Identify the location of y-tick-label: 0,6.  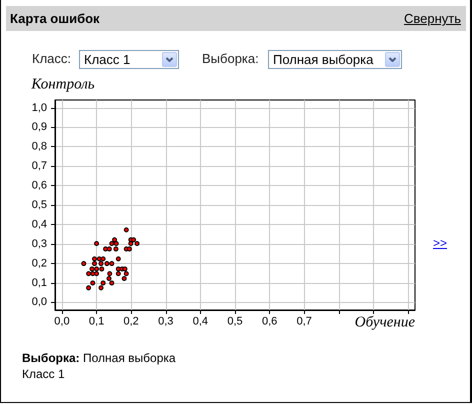
(39, 186).